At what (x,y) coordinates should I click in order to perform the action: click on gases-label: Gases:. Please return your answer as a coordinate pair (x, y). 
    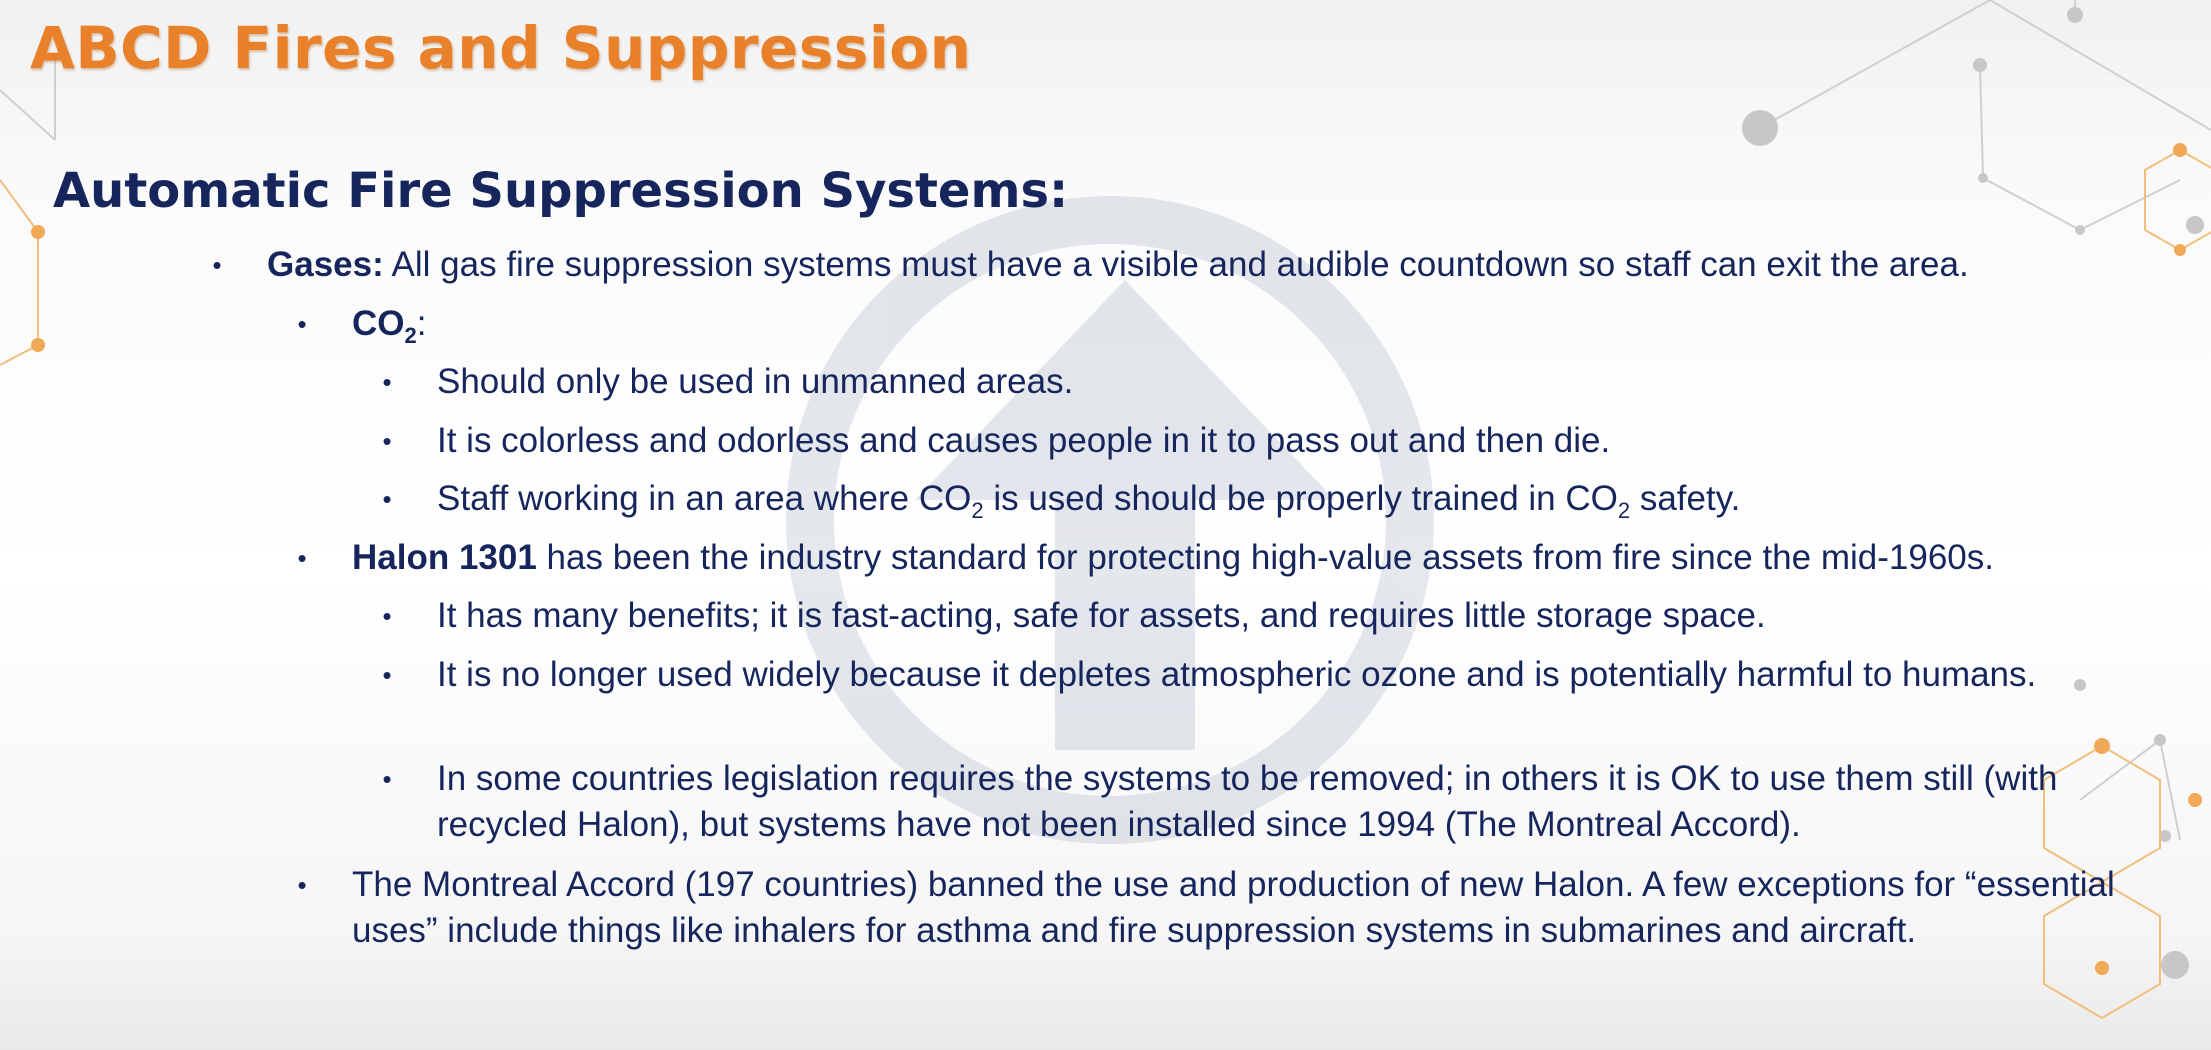
    Looking at the image, I should click on (325, 264).